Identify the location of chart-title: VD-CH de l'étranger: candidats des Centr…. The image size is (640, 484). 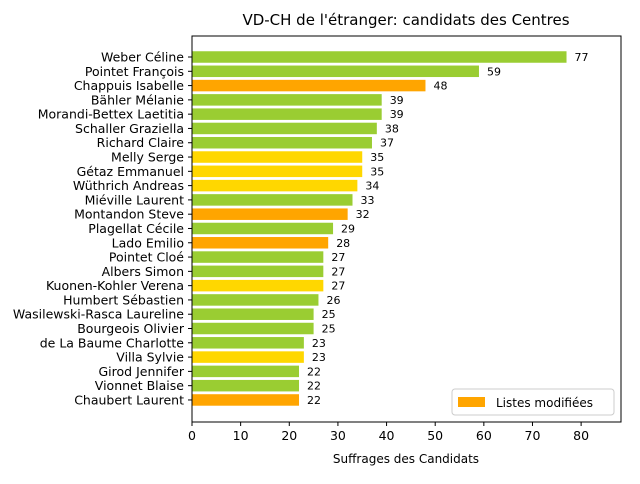
(405, 20).